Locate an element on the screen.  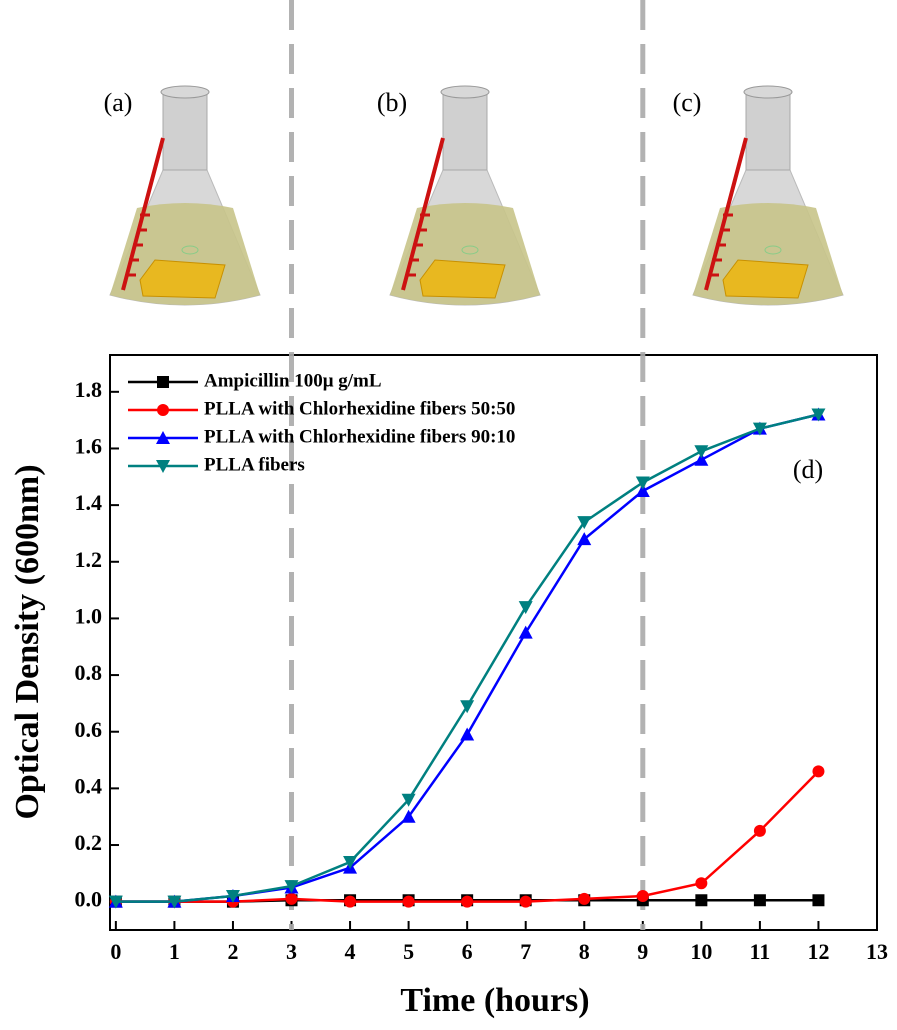
y-tick-label: 0.6 is located at coordinates (89, 729).